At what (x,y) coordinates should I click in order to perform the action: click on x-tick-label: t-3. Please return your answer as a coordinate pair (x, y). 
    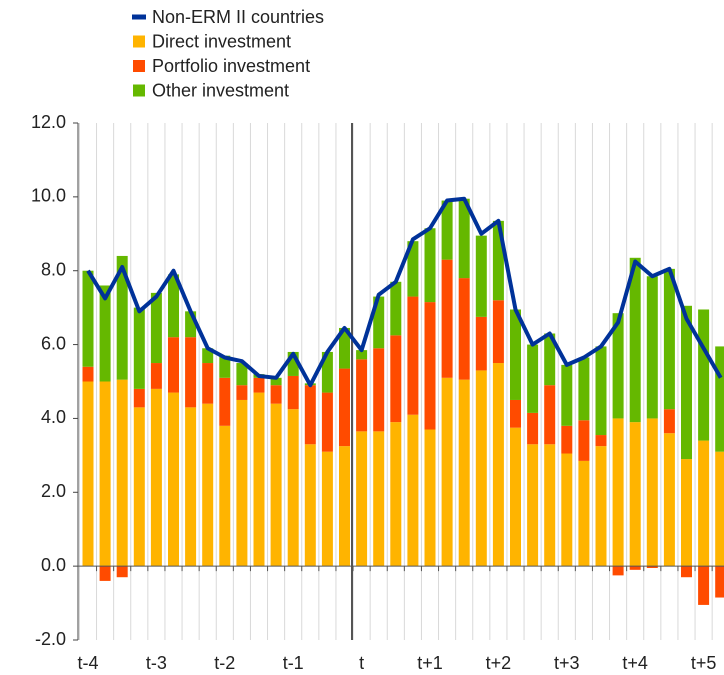
    Looking at the image, I should click on (156, 663).